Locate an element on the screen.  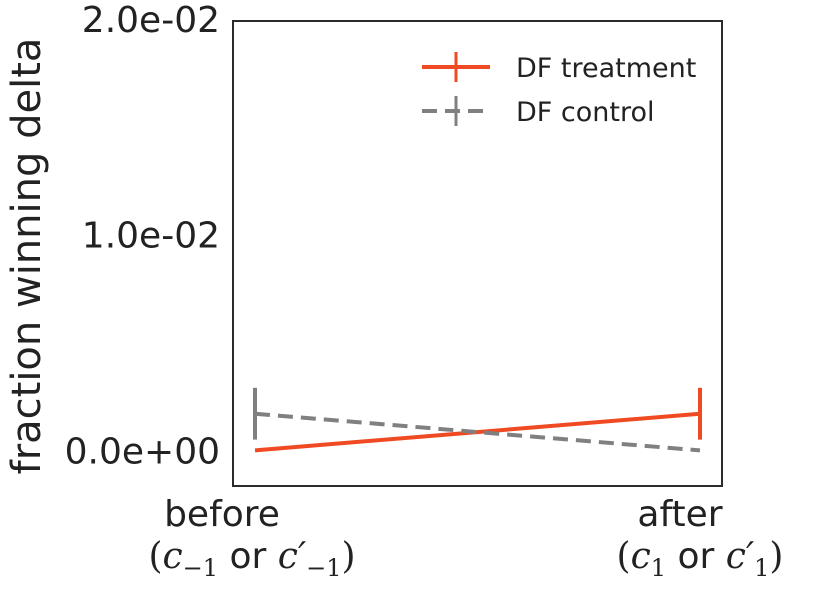
series-line-df-treatment is located at coordinates (477, 432).